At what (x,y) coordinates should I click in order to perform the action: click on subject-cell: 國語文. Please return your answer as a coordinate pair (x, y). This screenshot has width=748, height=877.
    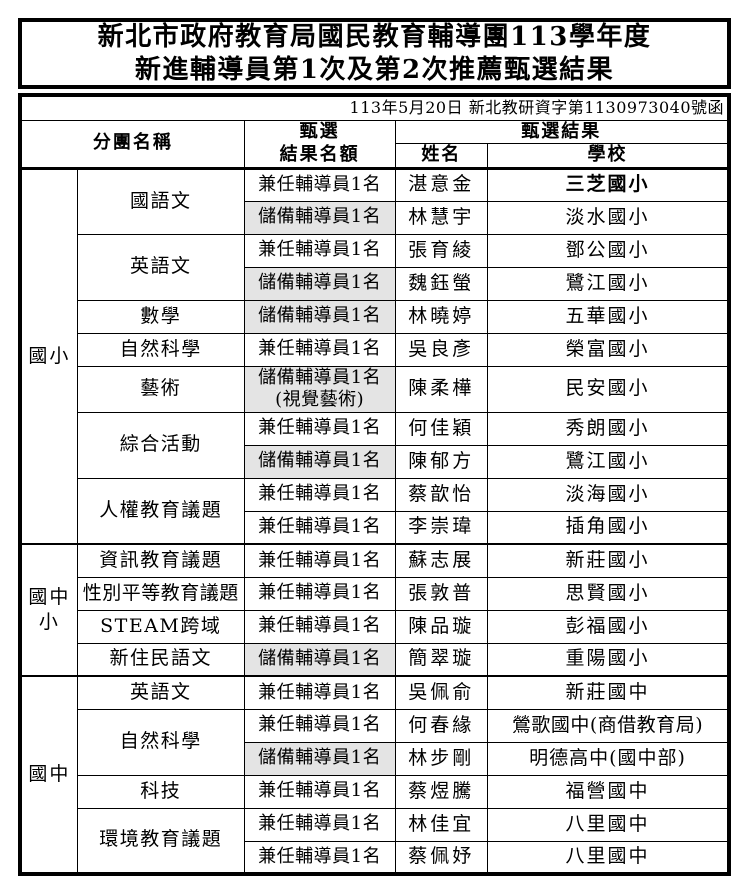
    Looking at the image, I should click on (160, 201).